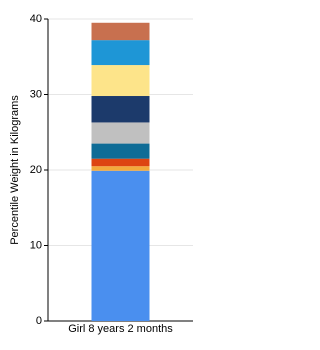  What do you see at coordinates (39, 321) in the screenshot?
I see `y-tick-label: 0` at bounding box center [39, 321].